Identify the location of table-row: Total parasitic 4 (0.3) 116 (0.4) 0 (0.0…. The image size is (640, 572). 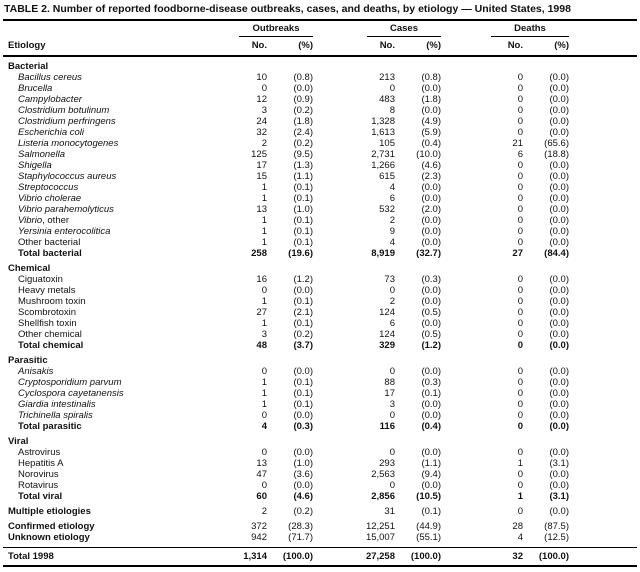
(320, 426).